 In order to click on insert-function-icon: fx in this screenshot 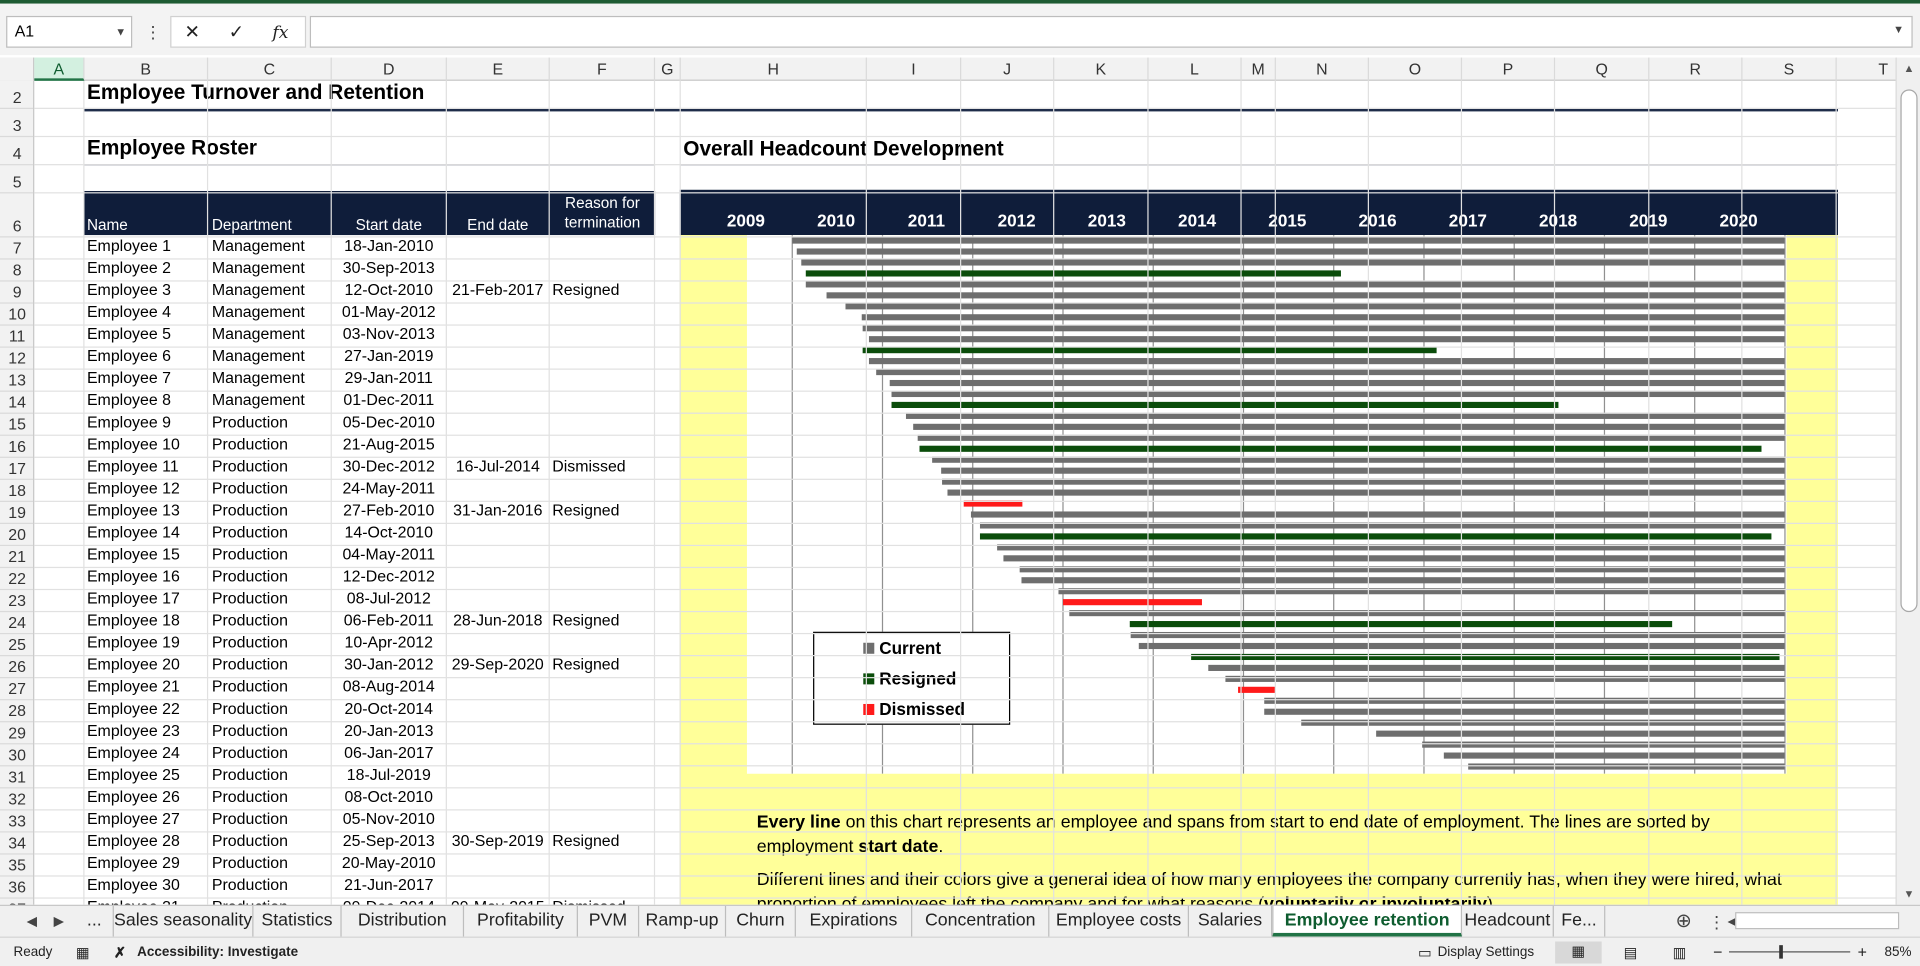, I will do `click(280, 33)`.